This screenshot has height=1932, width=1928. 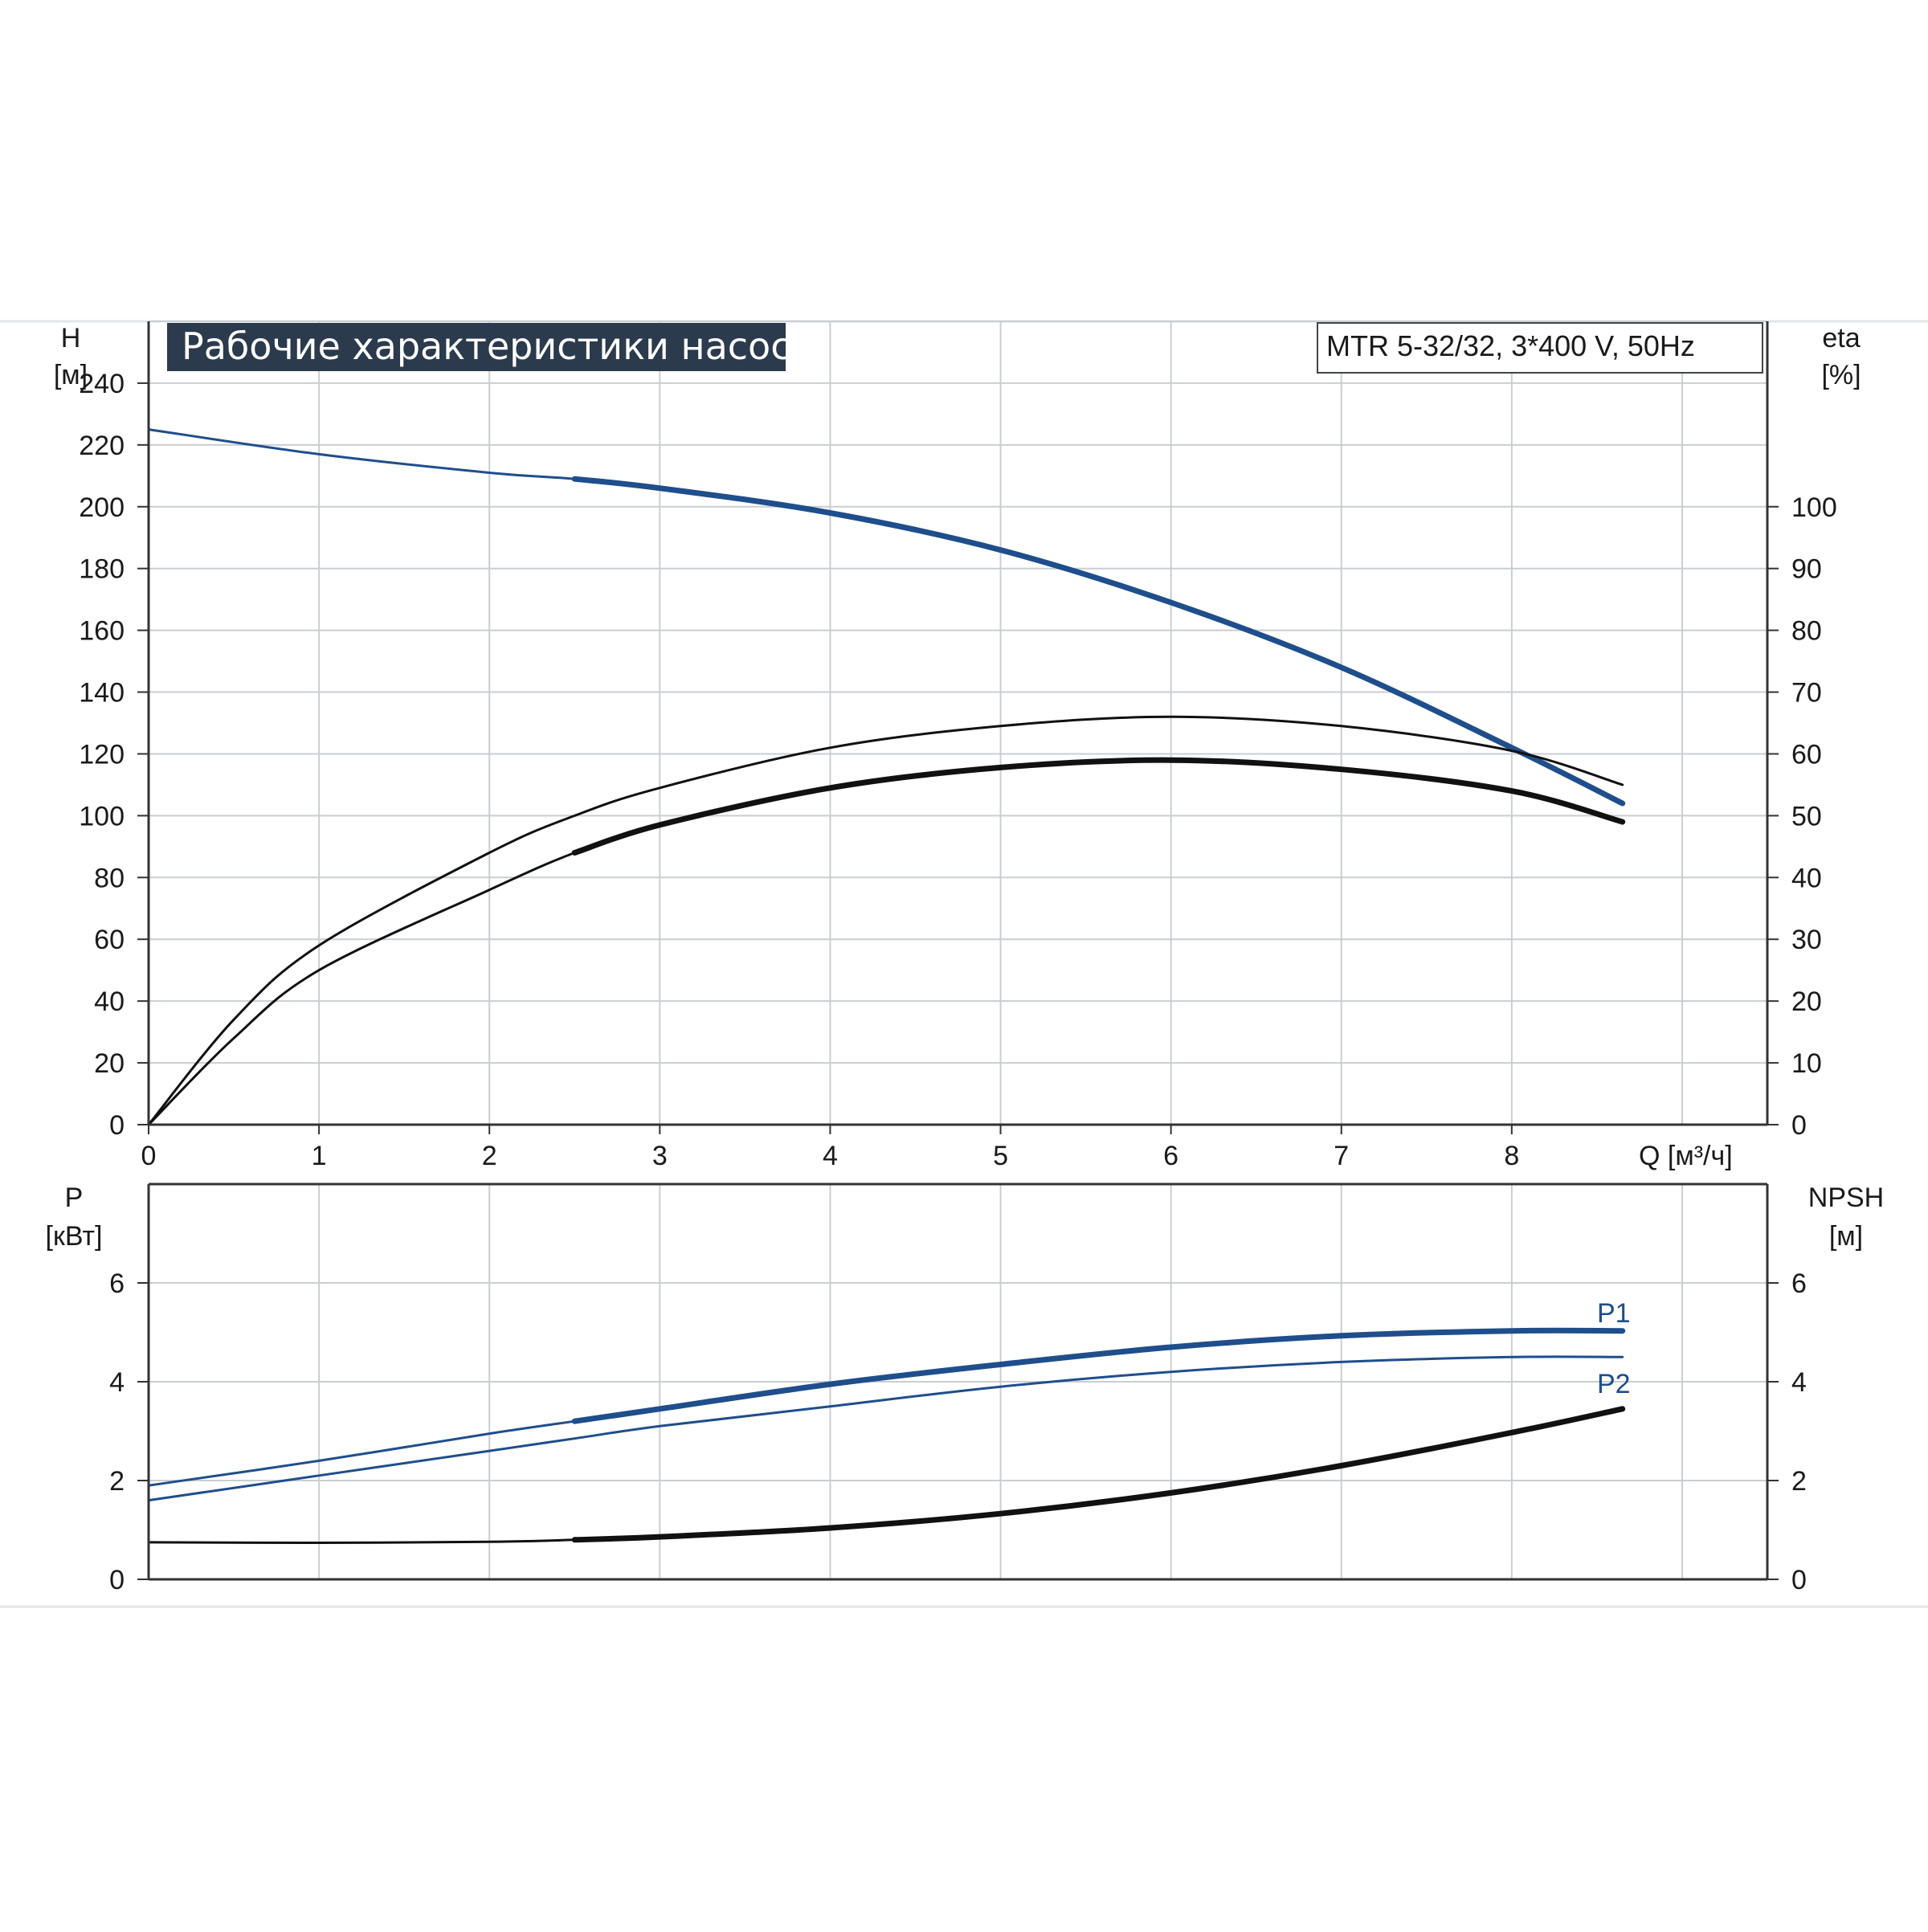 What do you see at coordinates (102, 446) in the screenshot?
I see `top-left-tick-label: 220` at bounding box center [102, 446].